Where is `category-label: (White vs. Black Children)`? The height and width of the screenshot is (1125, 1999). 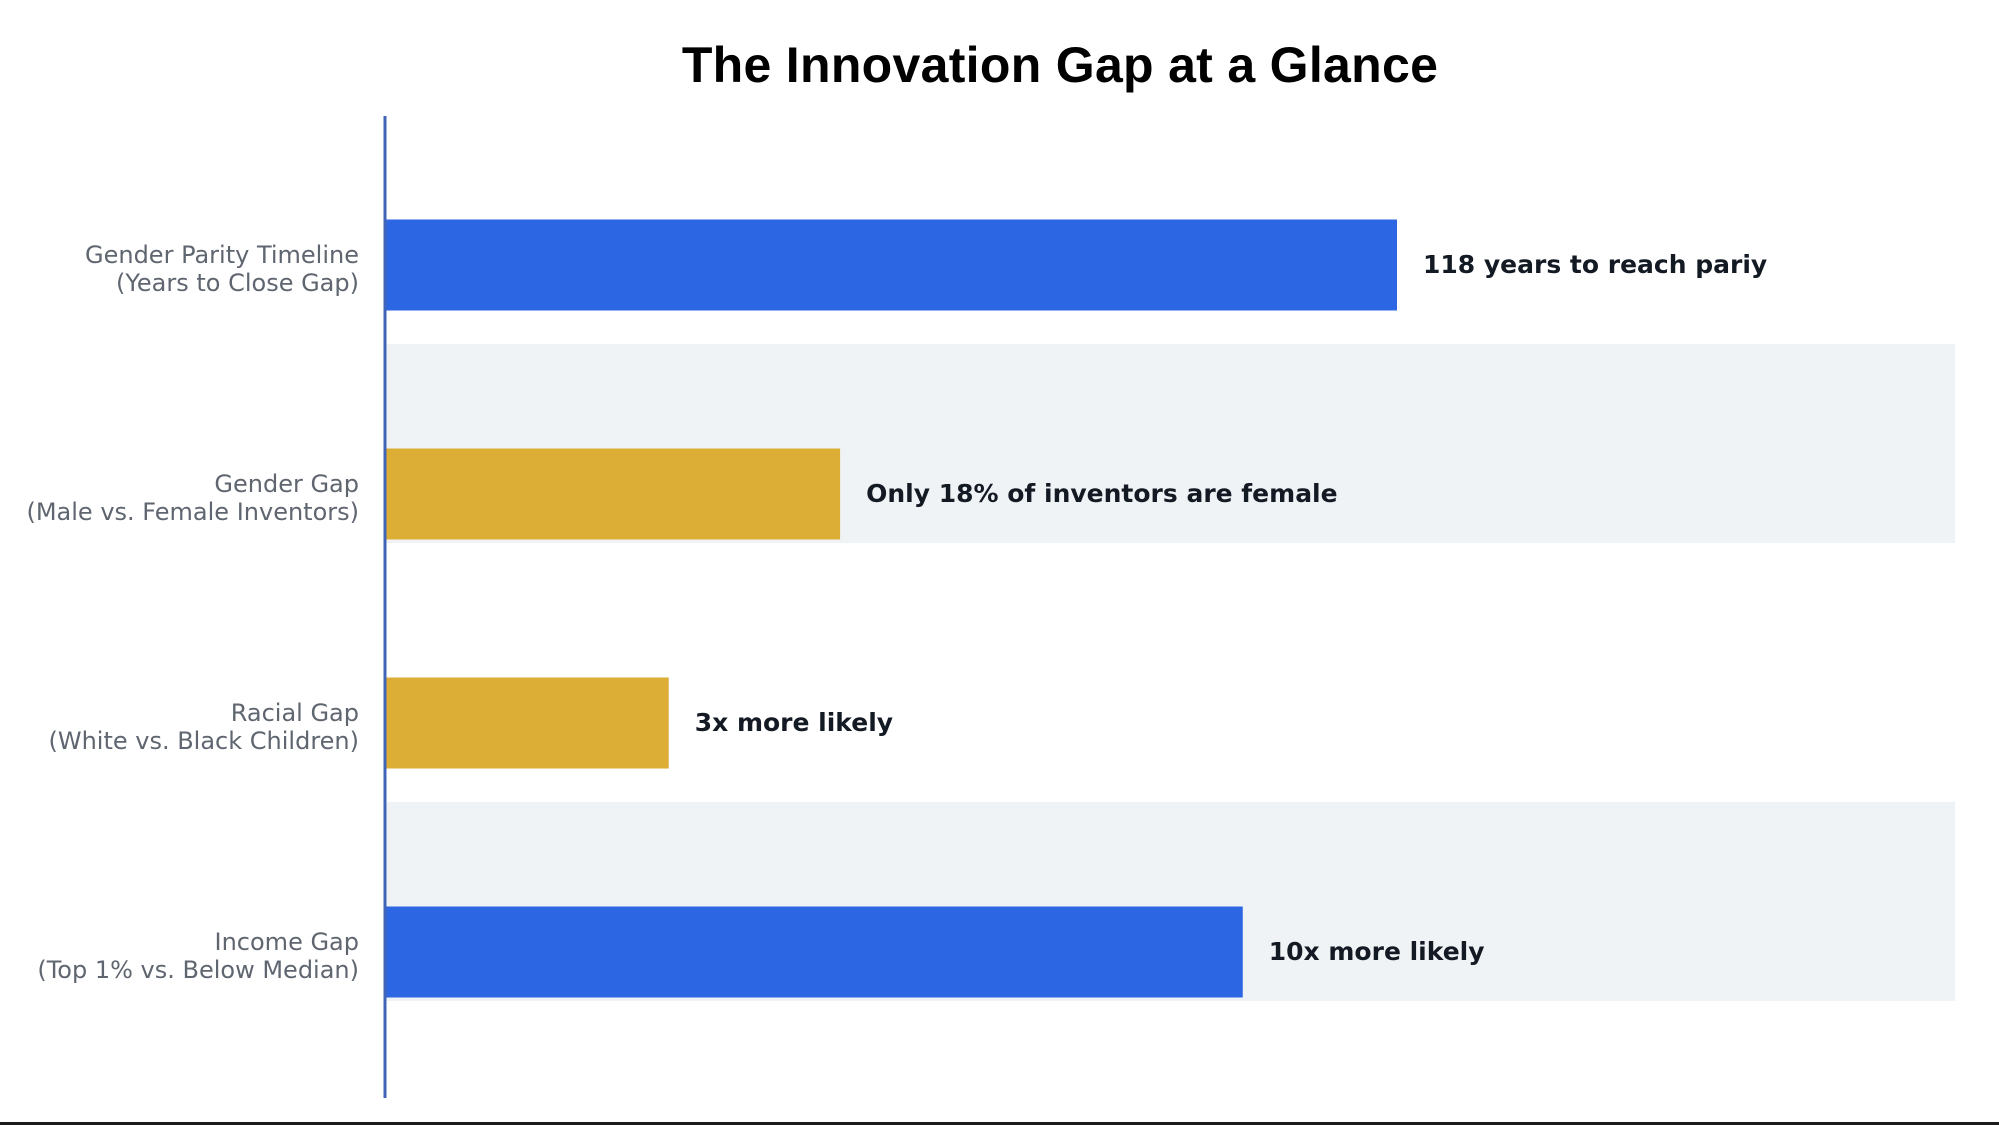
category-label: (White vs. Black Children) is located at coordinates (203, 741).